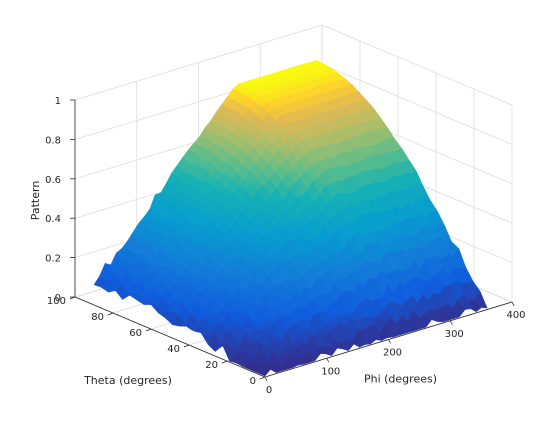 This screenshot has height=425, width=560. I want to click on surface-patch, so click(264, 371).